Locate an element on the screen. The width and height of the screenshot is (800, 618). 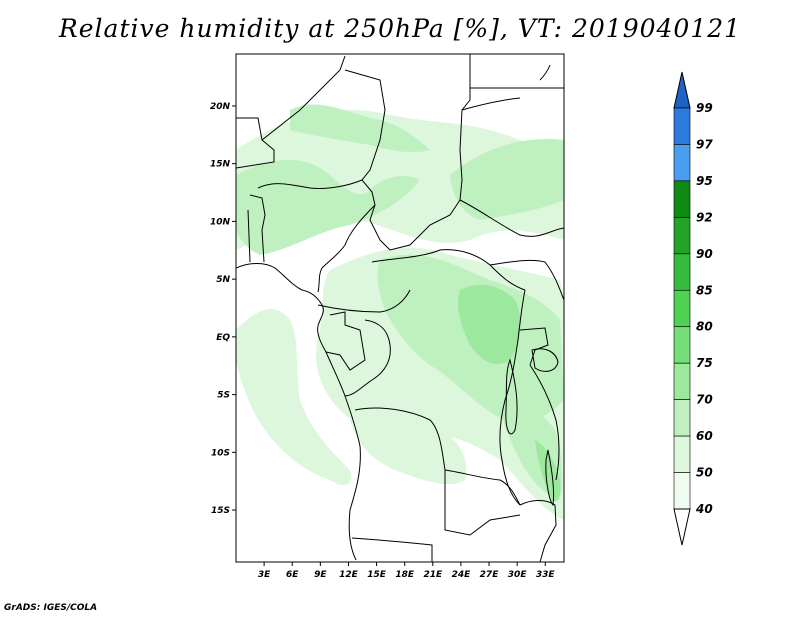
colorbar-level-label: 95 is located at coordinates (704, 181).